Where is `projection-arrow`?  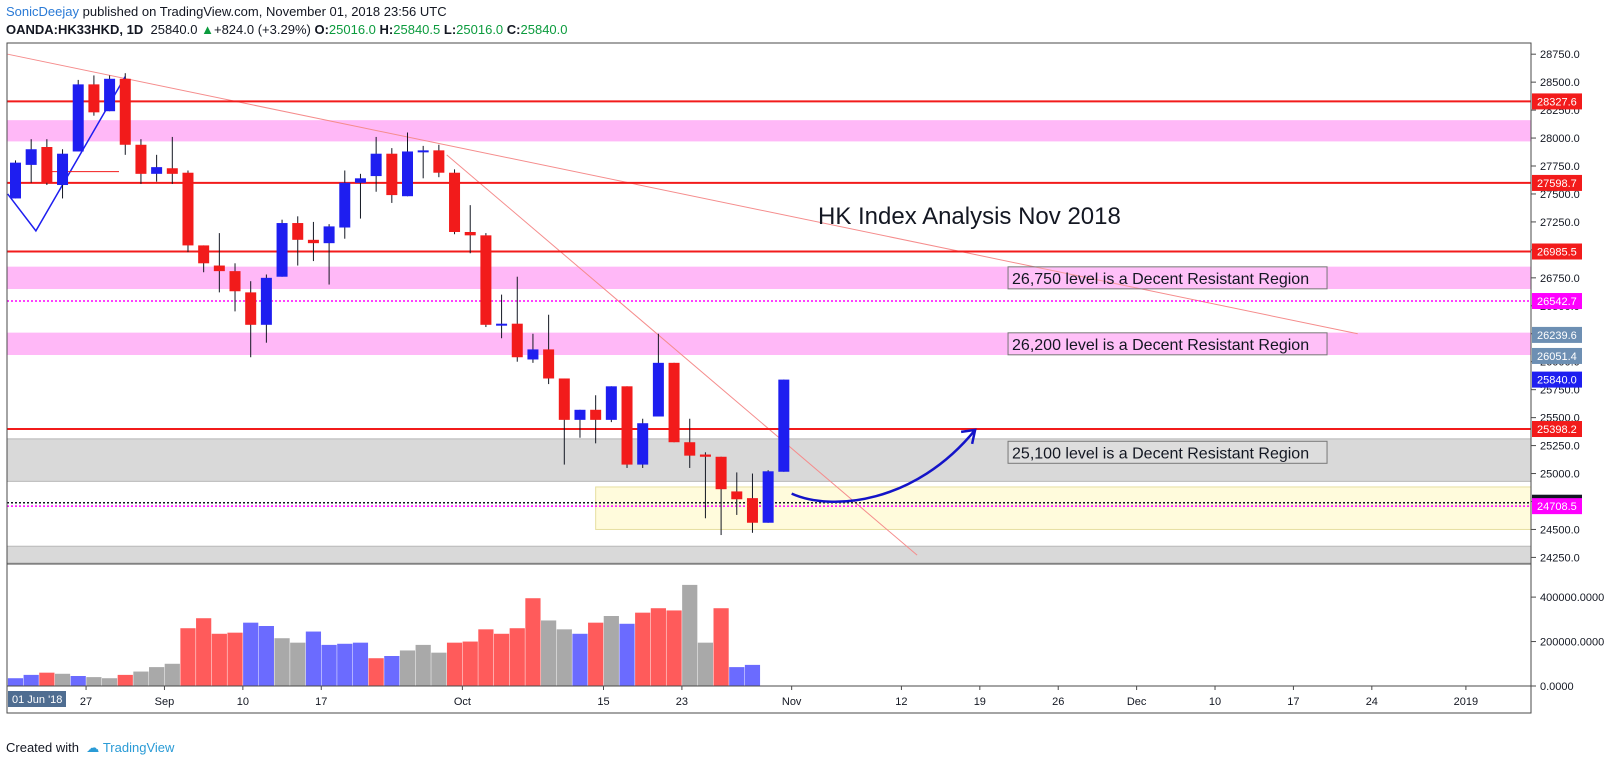 projection-arrow is located at coordinates (884, 466).